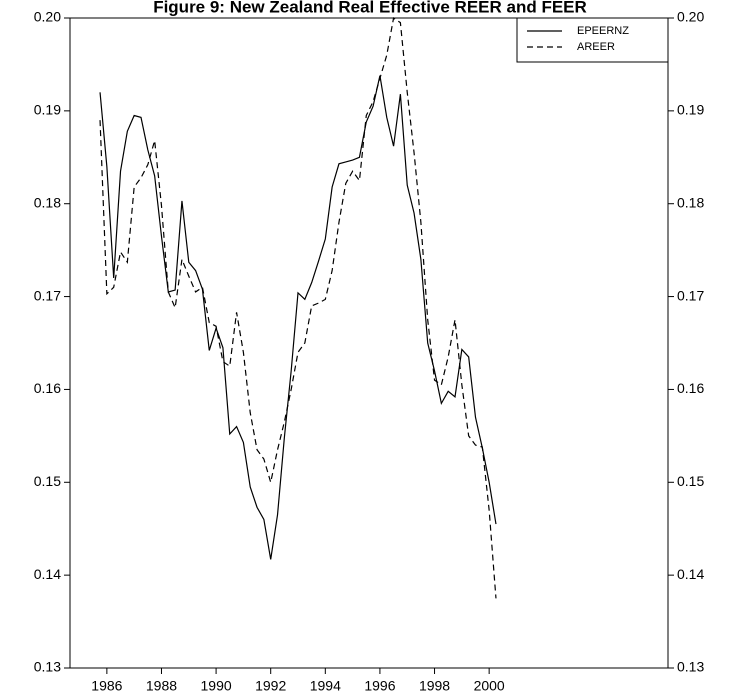 The image size is (731, 700). Describe the element at coordinates (47, 388) in the screenshot. I see `y-tick-label: 0.16` at that location.